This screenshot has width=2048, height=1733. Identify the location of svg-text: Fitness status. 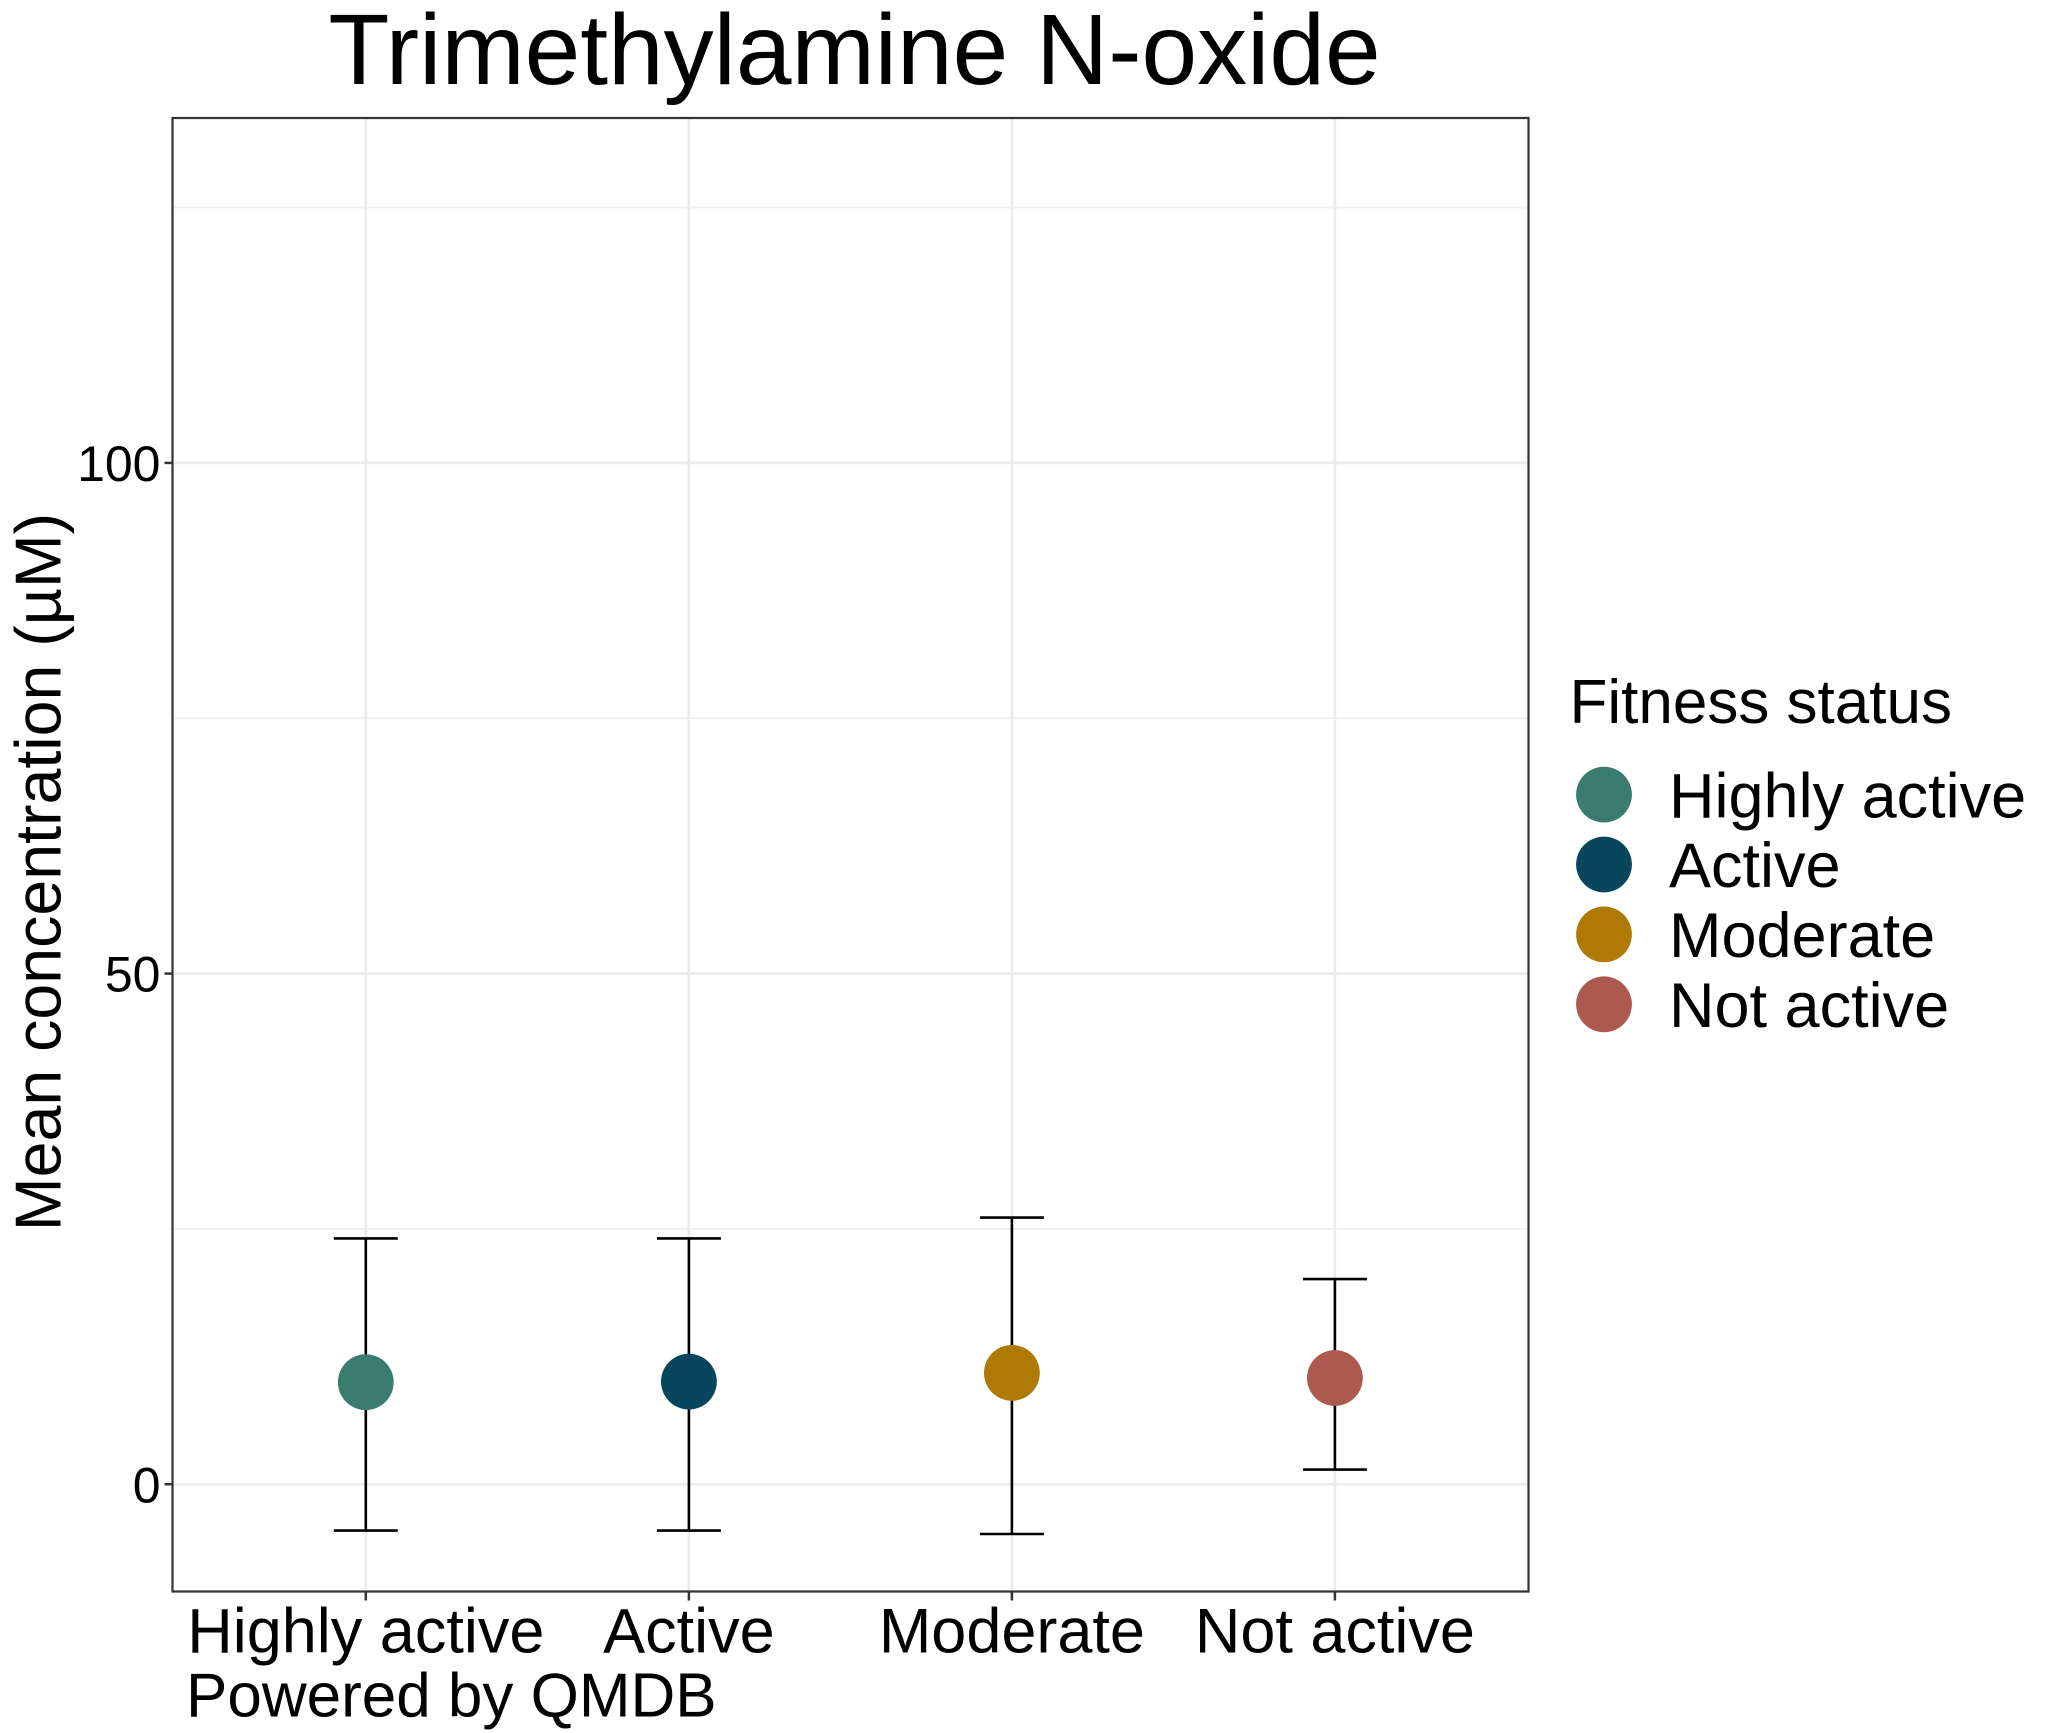
(1761, 702).